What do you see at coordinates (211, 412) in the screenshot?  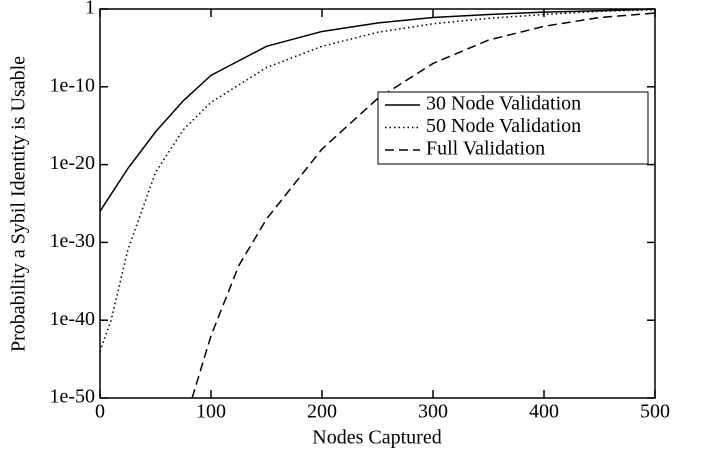 I see `x-tick-label: 100` at bounding box center [211, 412].